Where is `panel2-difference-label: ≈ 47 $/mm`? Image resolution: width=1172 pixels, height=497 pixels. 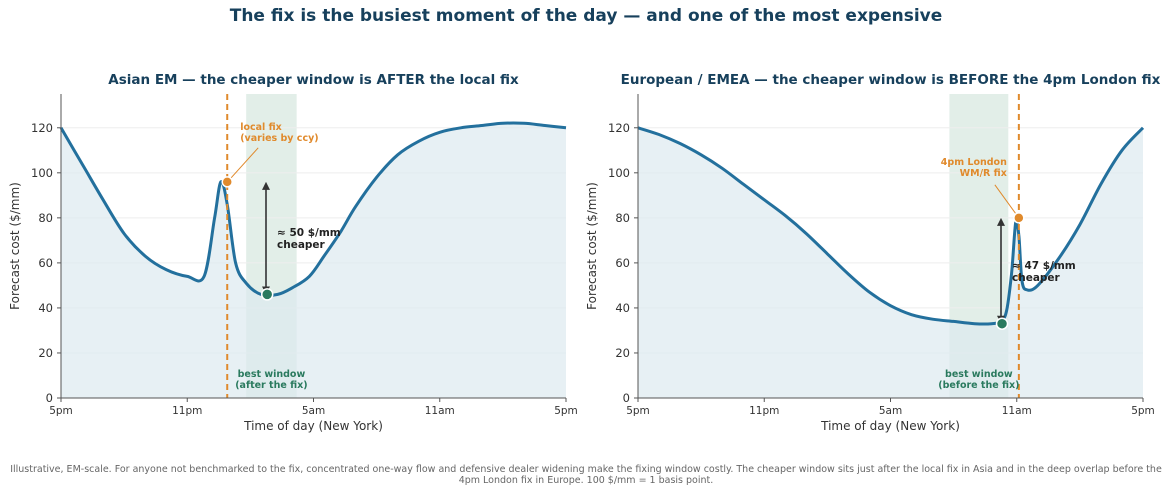
panel2-difference-label: ≈ 47 $/mm is located at coordinates (1044, 266).